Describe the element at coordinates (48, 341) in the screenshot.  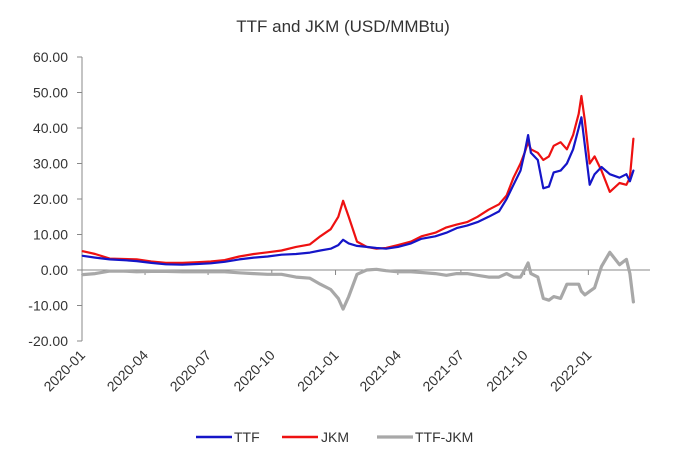
I see `y-tick-label: -20.00` at that location.